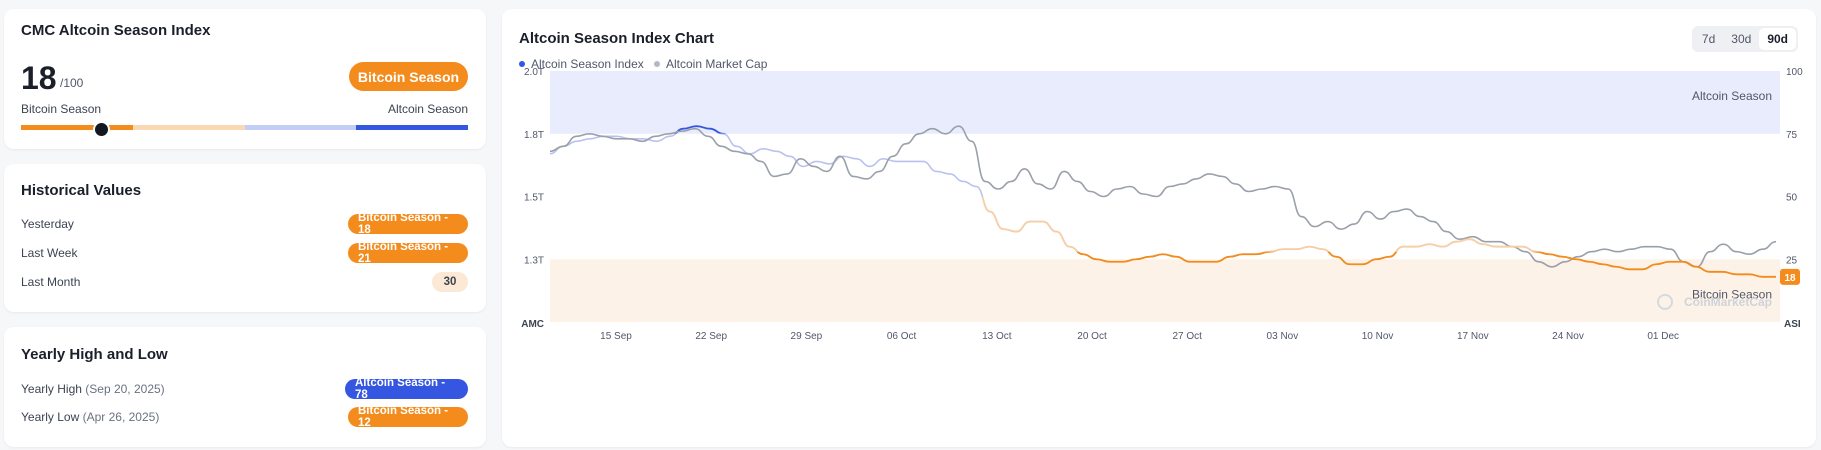 The image size is (1821, 450). I want to click on current-value-tag, so click(1790, 276).